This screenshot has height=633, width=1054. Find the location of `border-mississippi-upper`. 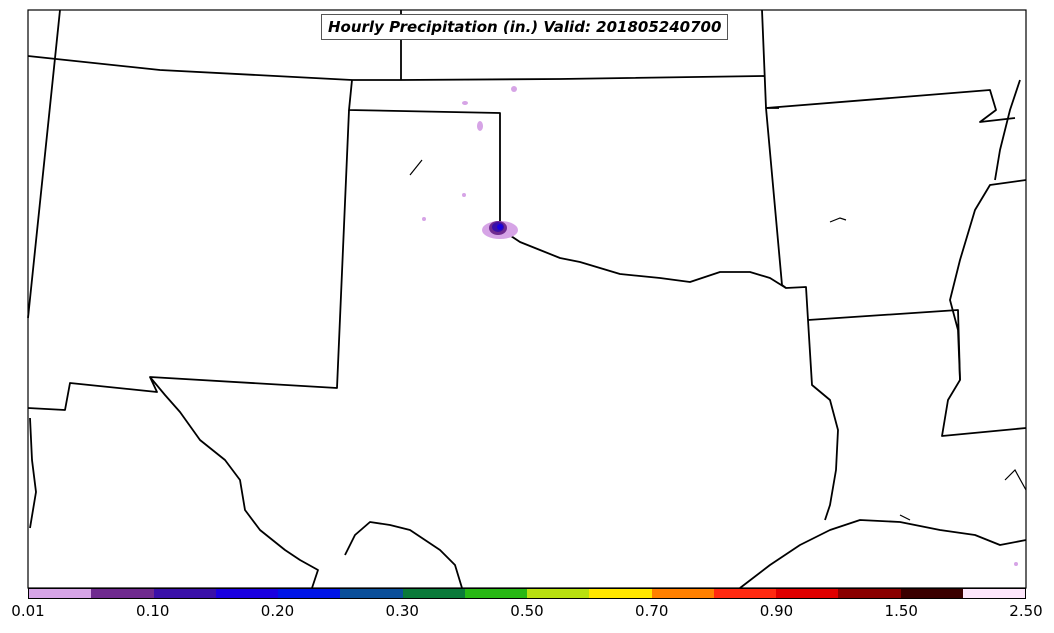

border-mississippi-upper is located at coordinates (1007, 130).